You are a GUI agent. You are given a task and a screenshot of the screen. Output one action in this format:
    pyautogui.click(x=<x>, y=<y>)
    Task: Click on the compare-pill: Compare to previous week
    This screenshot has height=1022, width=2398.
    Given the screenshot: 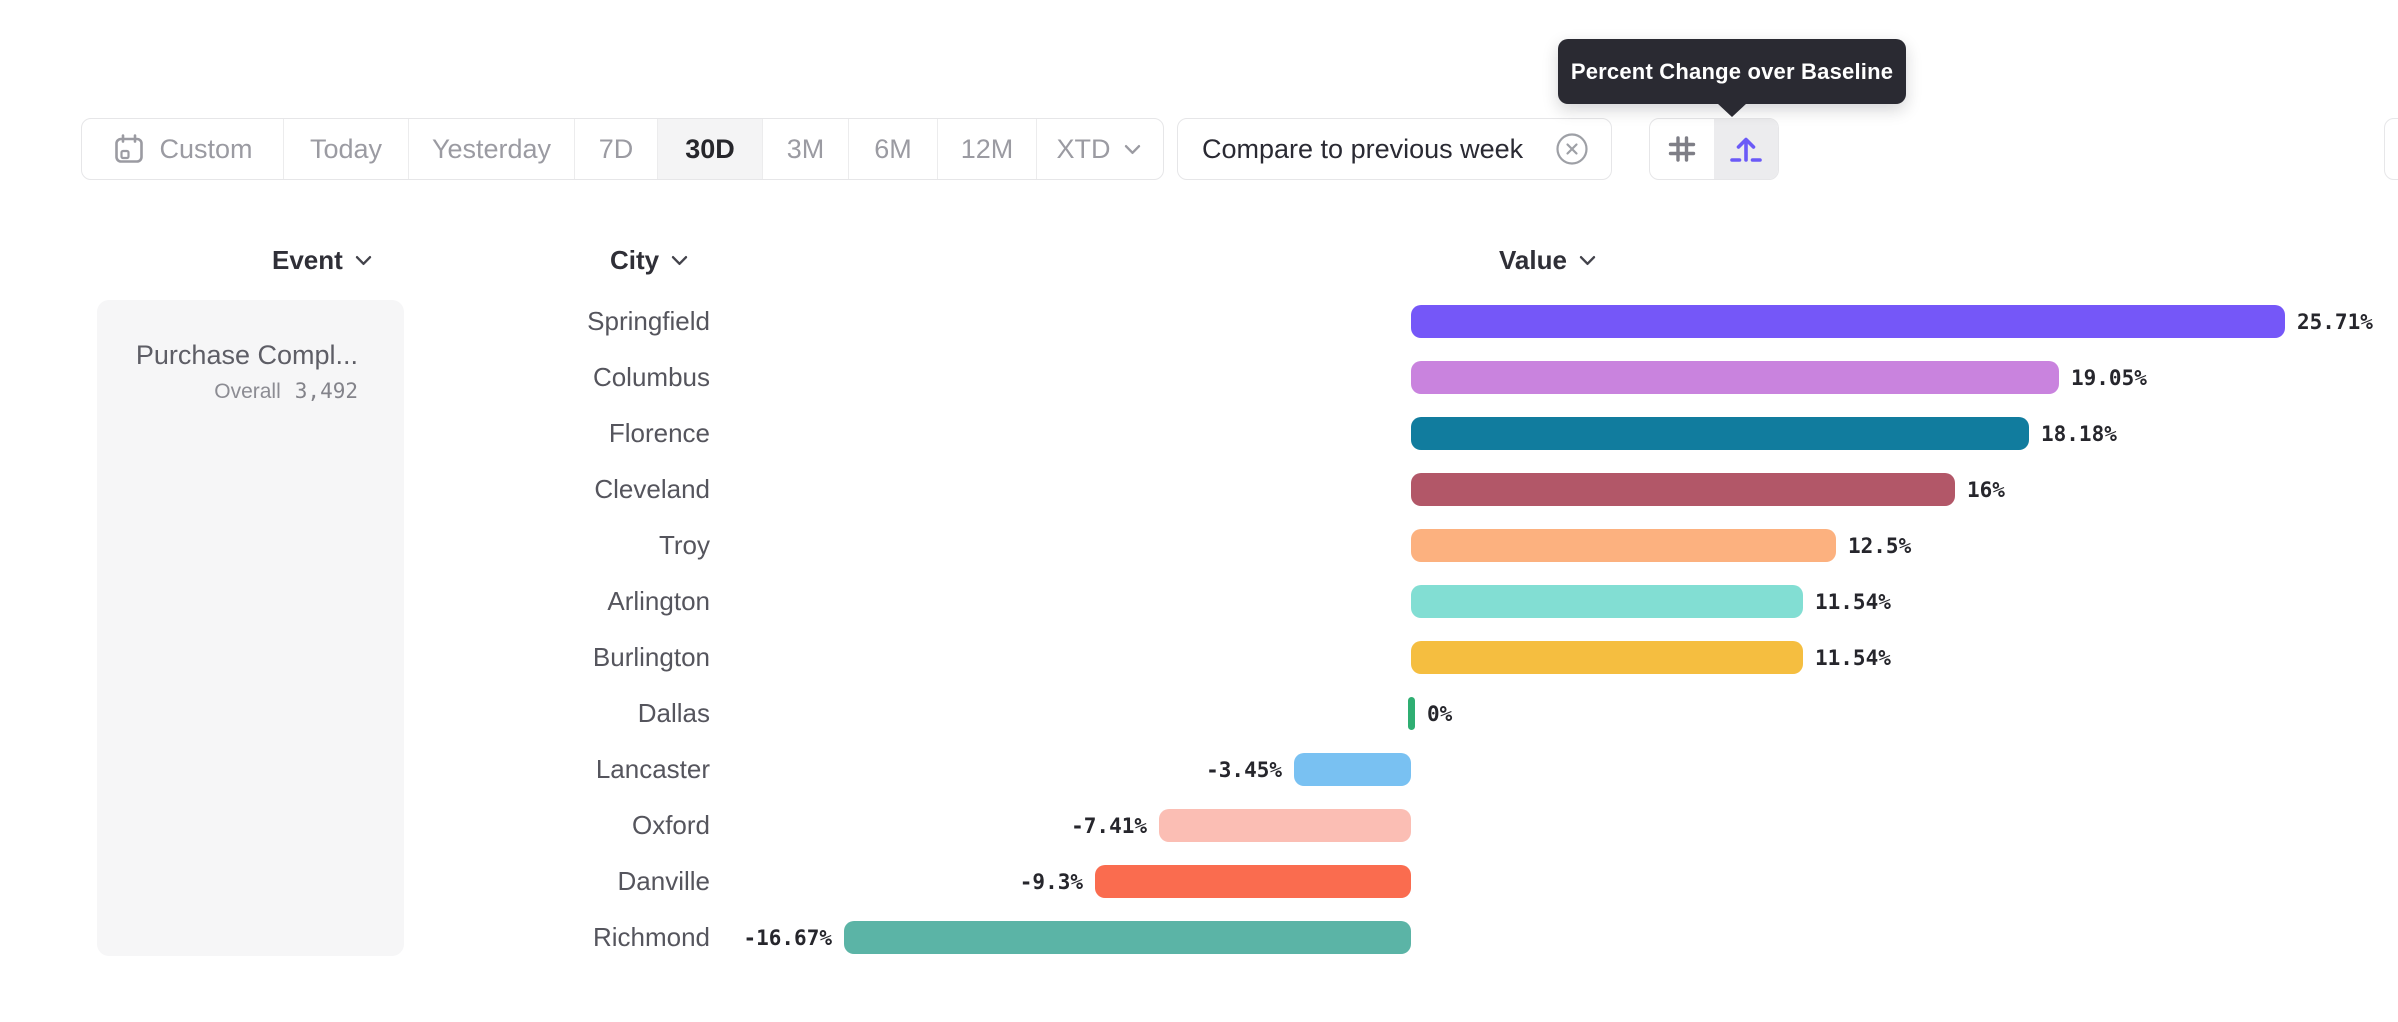 What is the action you would take?
    pyautogui.click(x=1394, y=149)
    